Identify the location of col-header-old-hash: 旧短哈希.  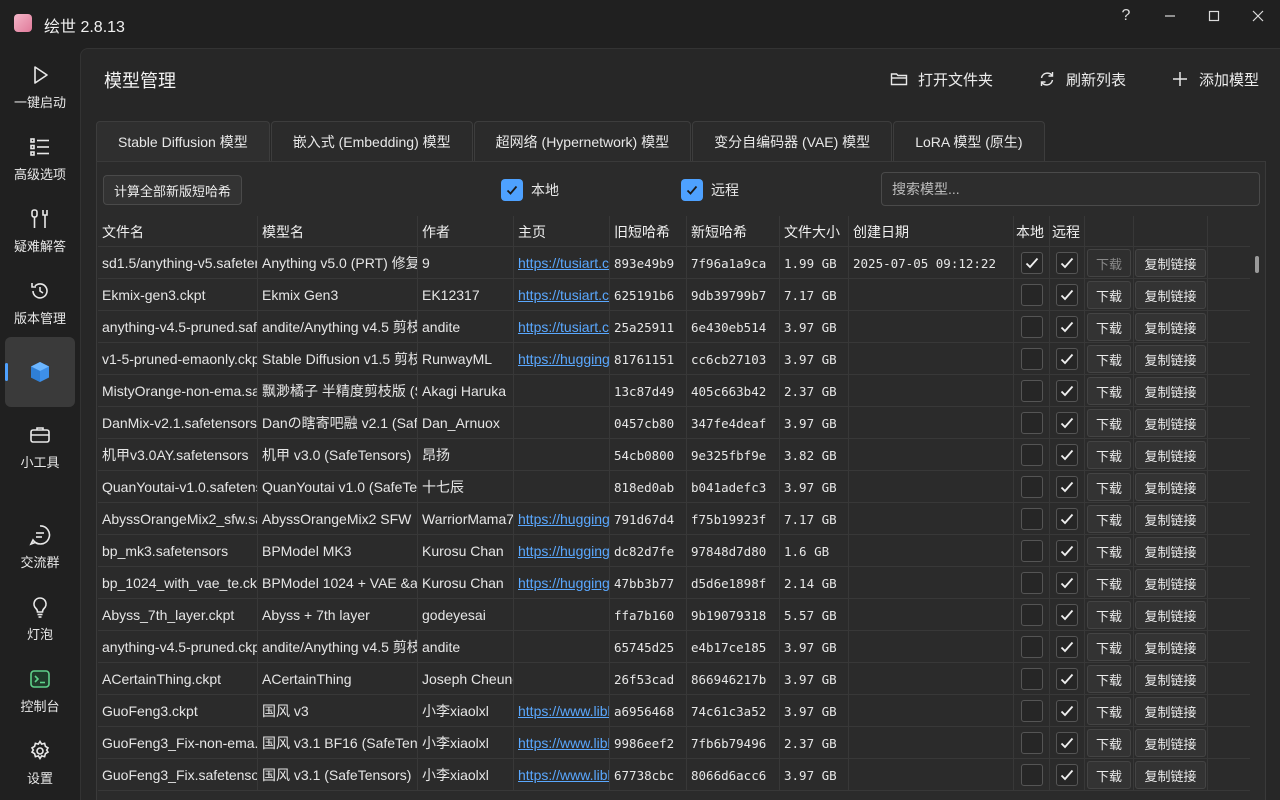
(648, 231).